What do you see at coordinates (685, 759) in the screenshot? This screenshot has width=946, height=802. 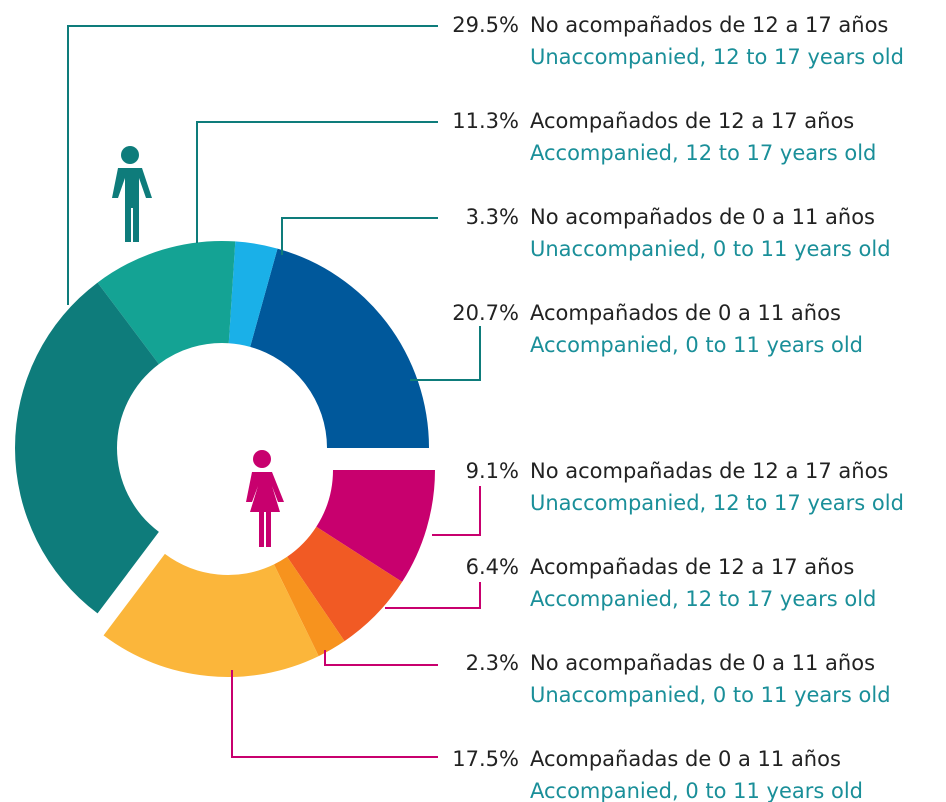 I see `category-label: Acompañadas de 0 a 11 años` at bounding box center [685, 759].